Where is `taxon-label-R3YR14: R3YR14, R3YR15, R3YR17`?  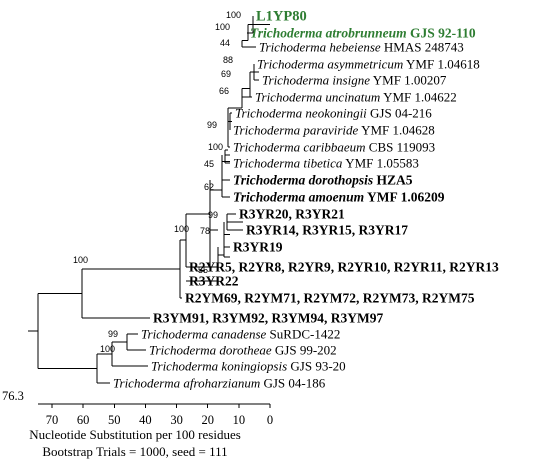
taxon-label-R3YR14: R3YR14, R3YR15, R3YR17 is located at coordinates (327, 230).